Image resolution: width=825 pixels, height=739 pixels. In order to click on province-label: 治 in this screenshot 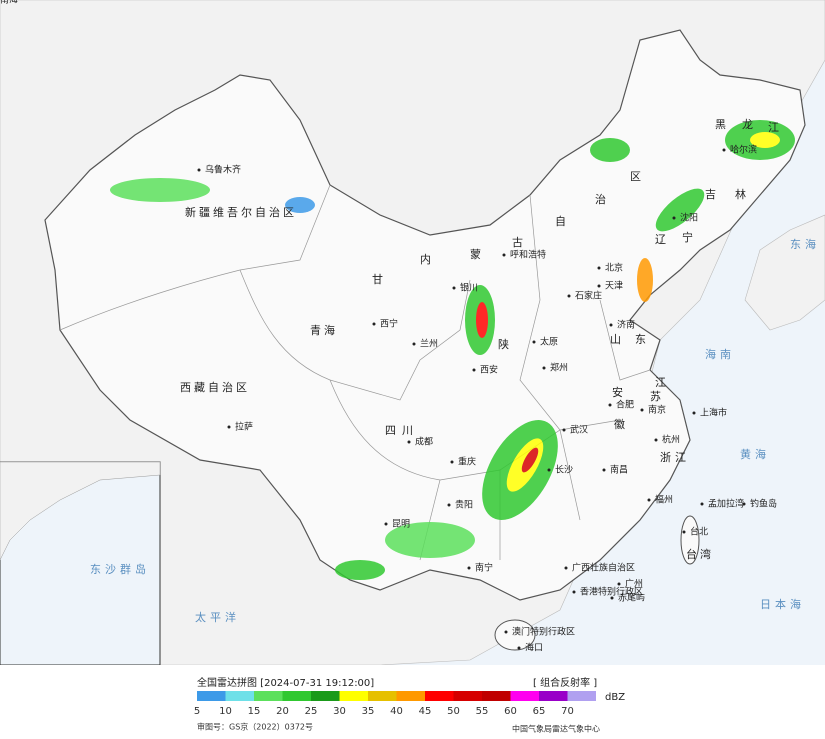, I will do `click(602, 199)`.